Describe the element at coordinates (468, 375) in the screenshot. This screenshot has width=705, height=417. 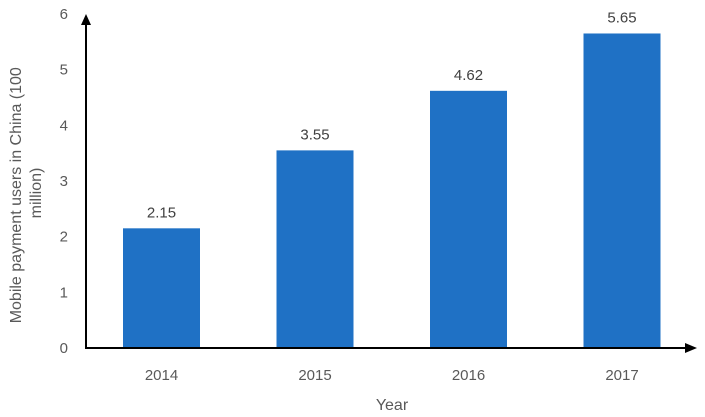
I see `x-tick-label: 2016` at that location.